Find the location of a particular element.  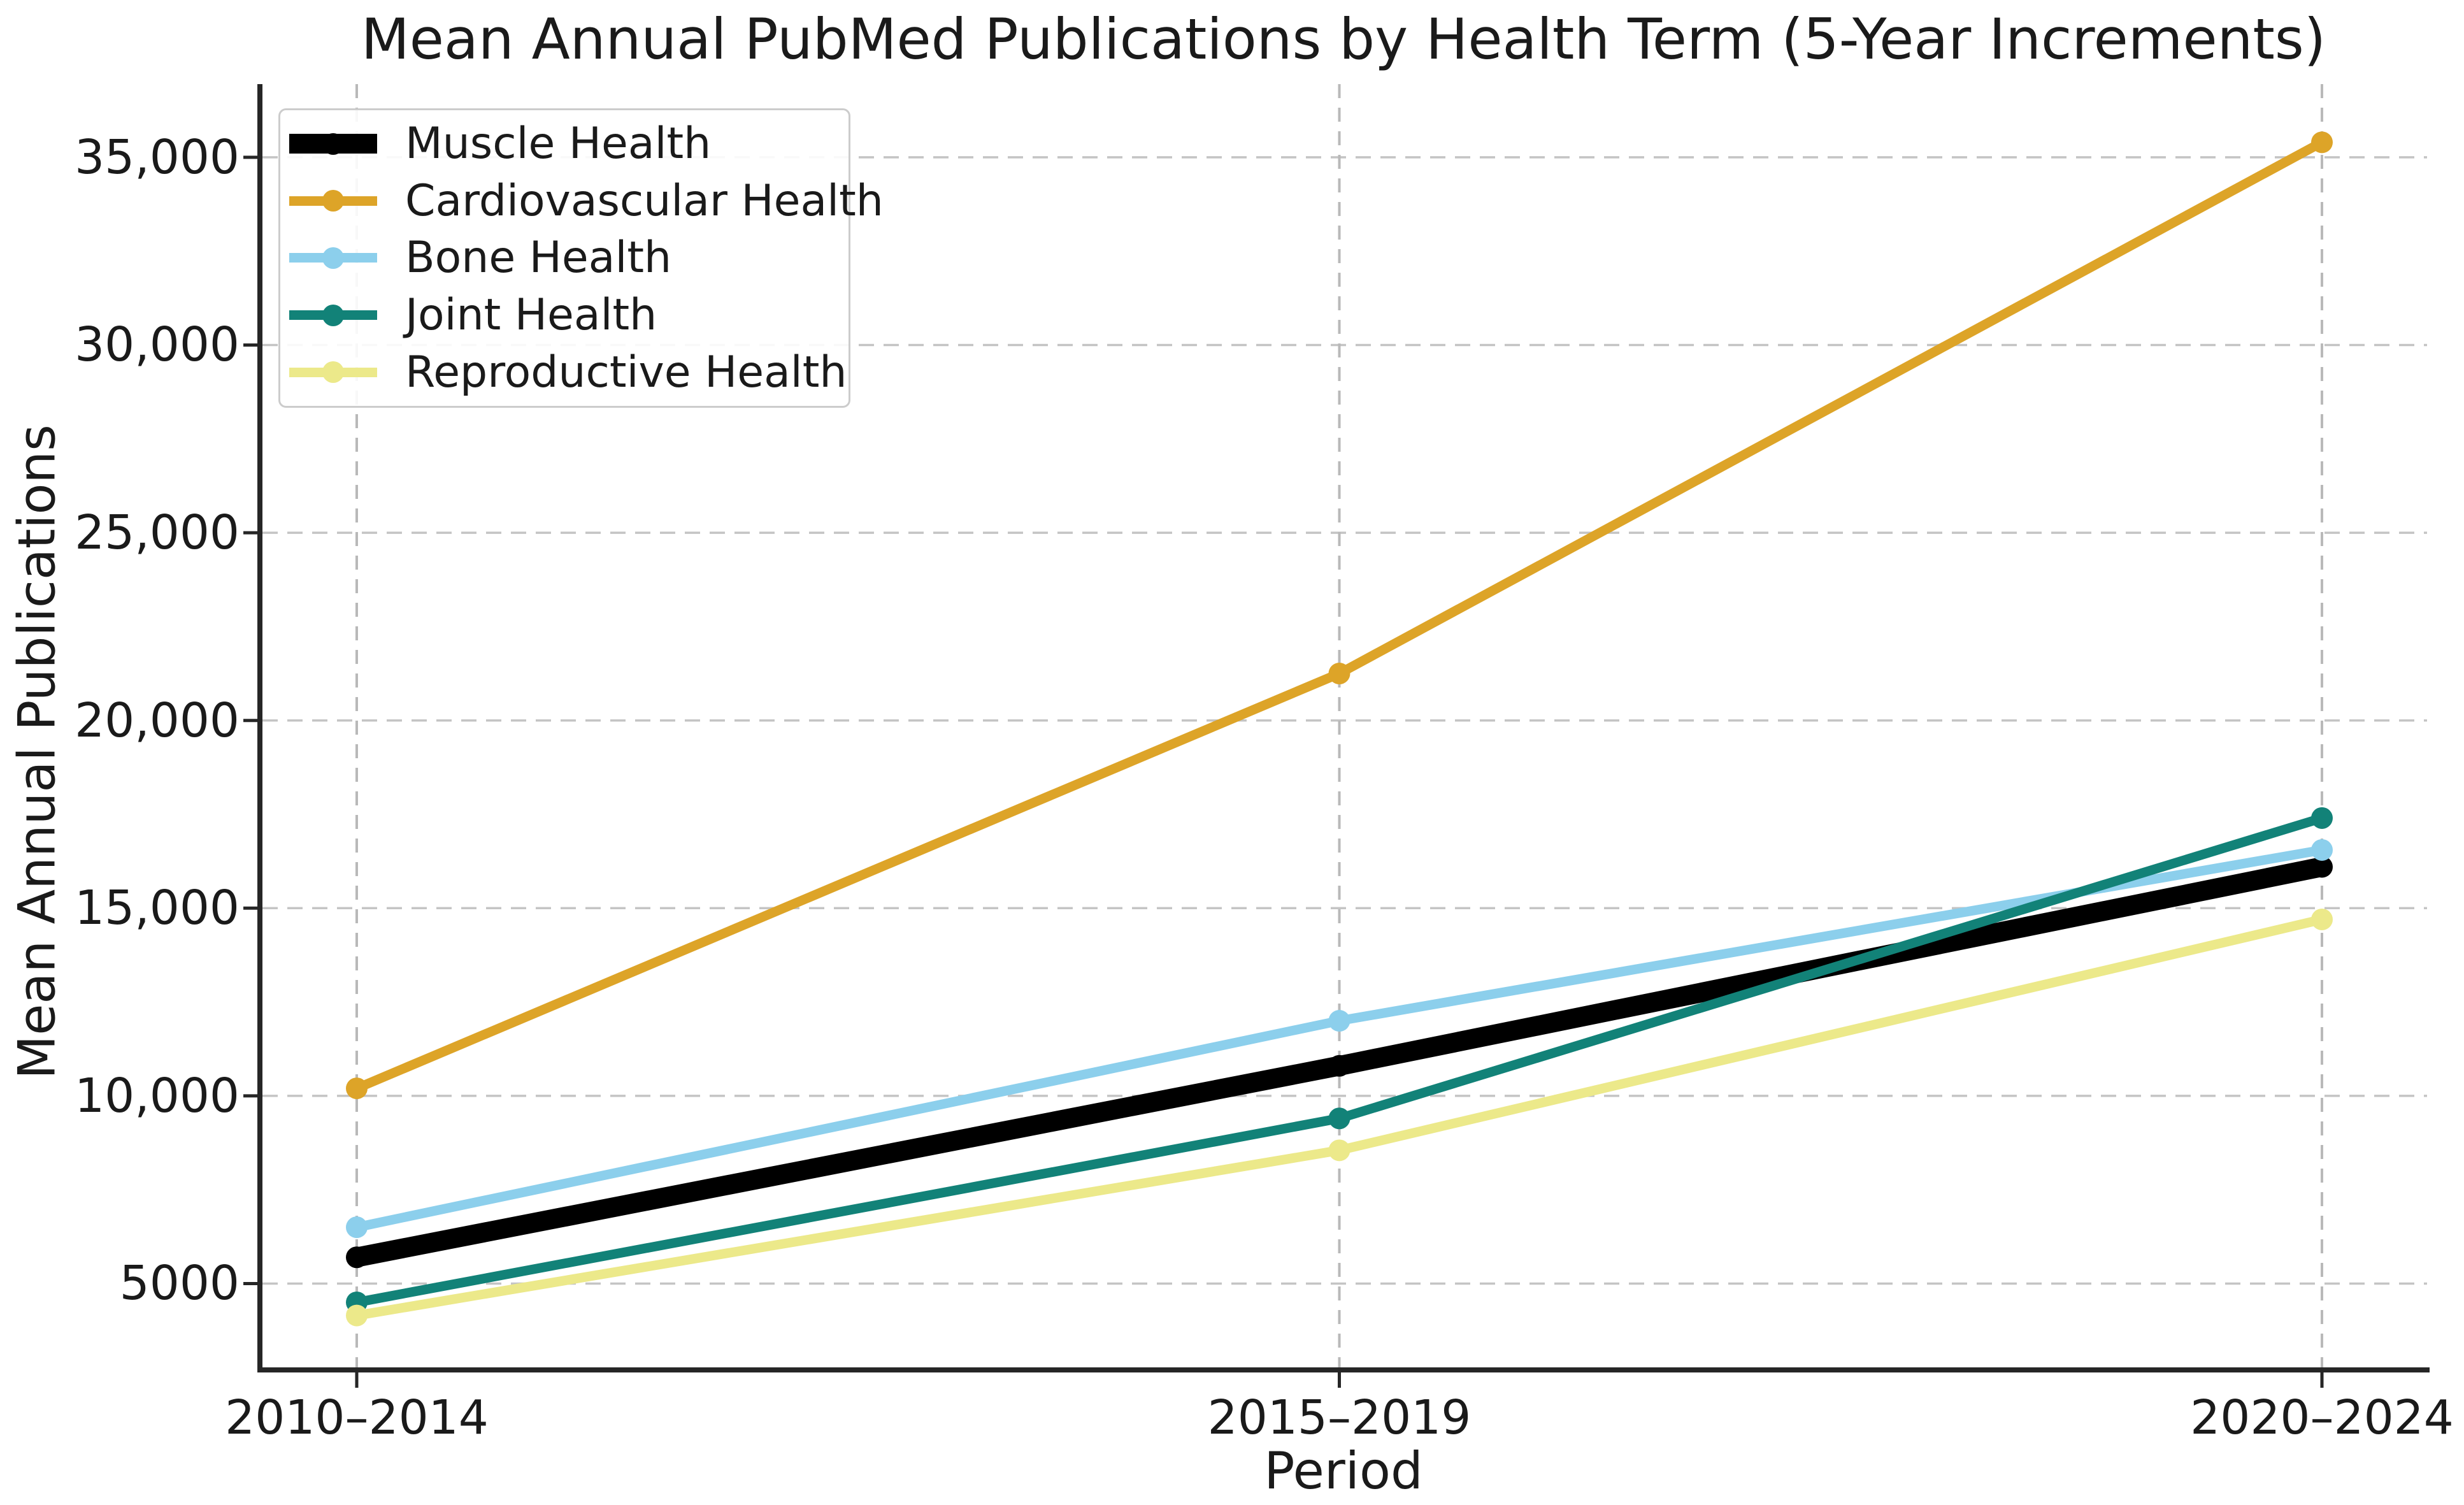

ytick-label-10000: 10,000 is located at coordinates (157, 1095).